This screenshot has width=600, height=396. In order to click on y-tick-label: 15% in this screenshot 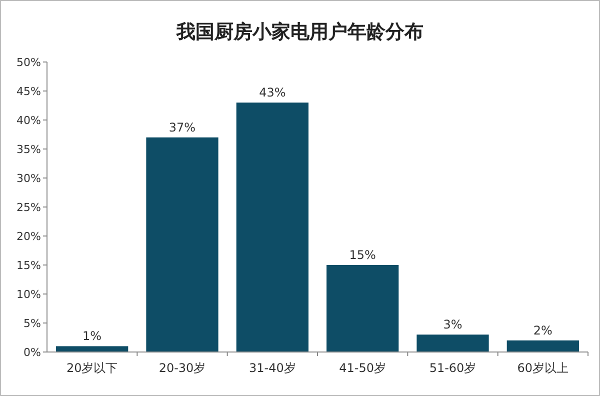, I will do `click(28, 265)`.